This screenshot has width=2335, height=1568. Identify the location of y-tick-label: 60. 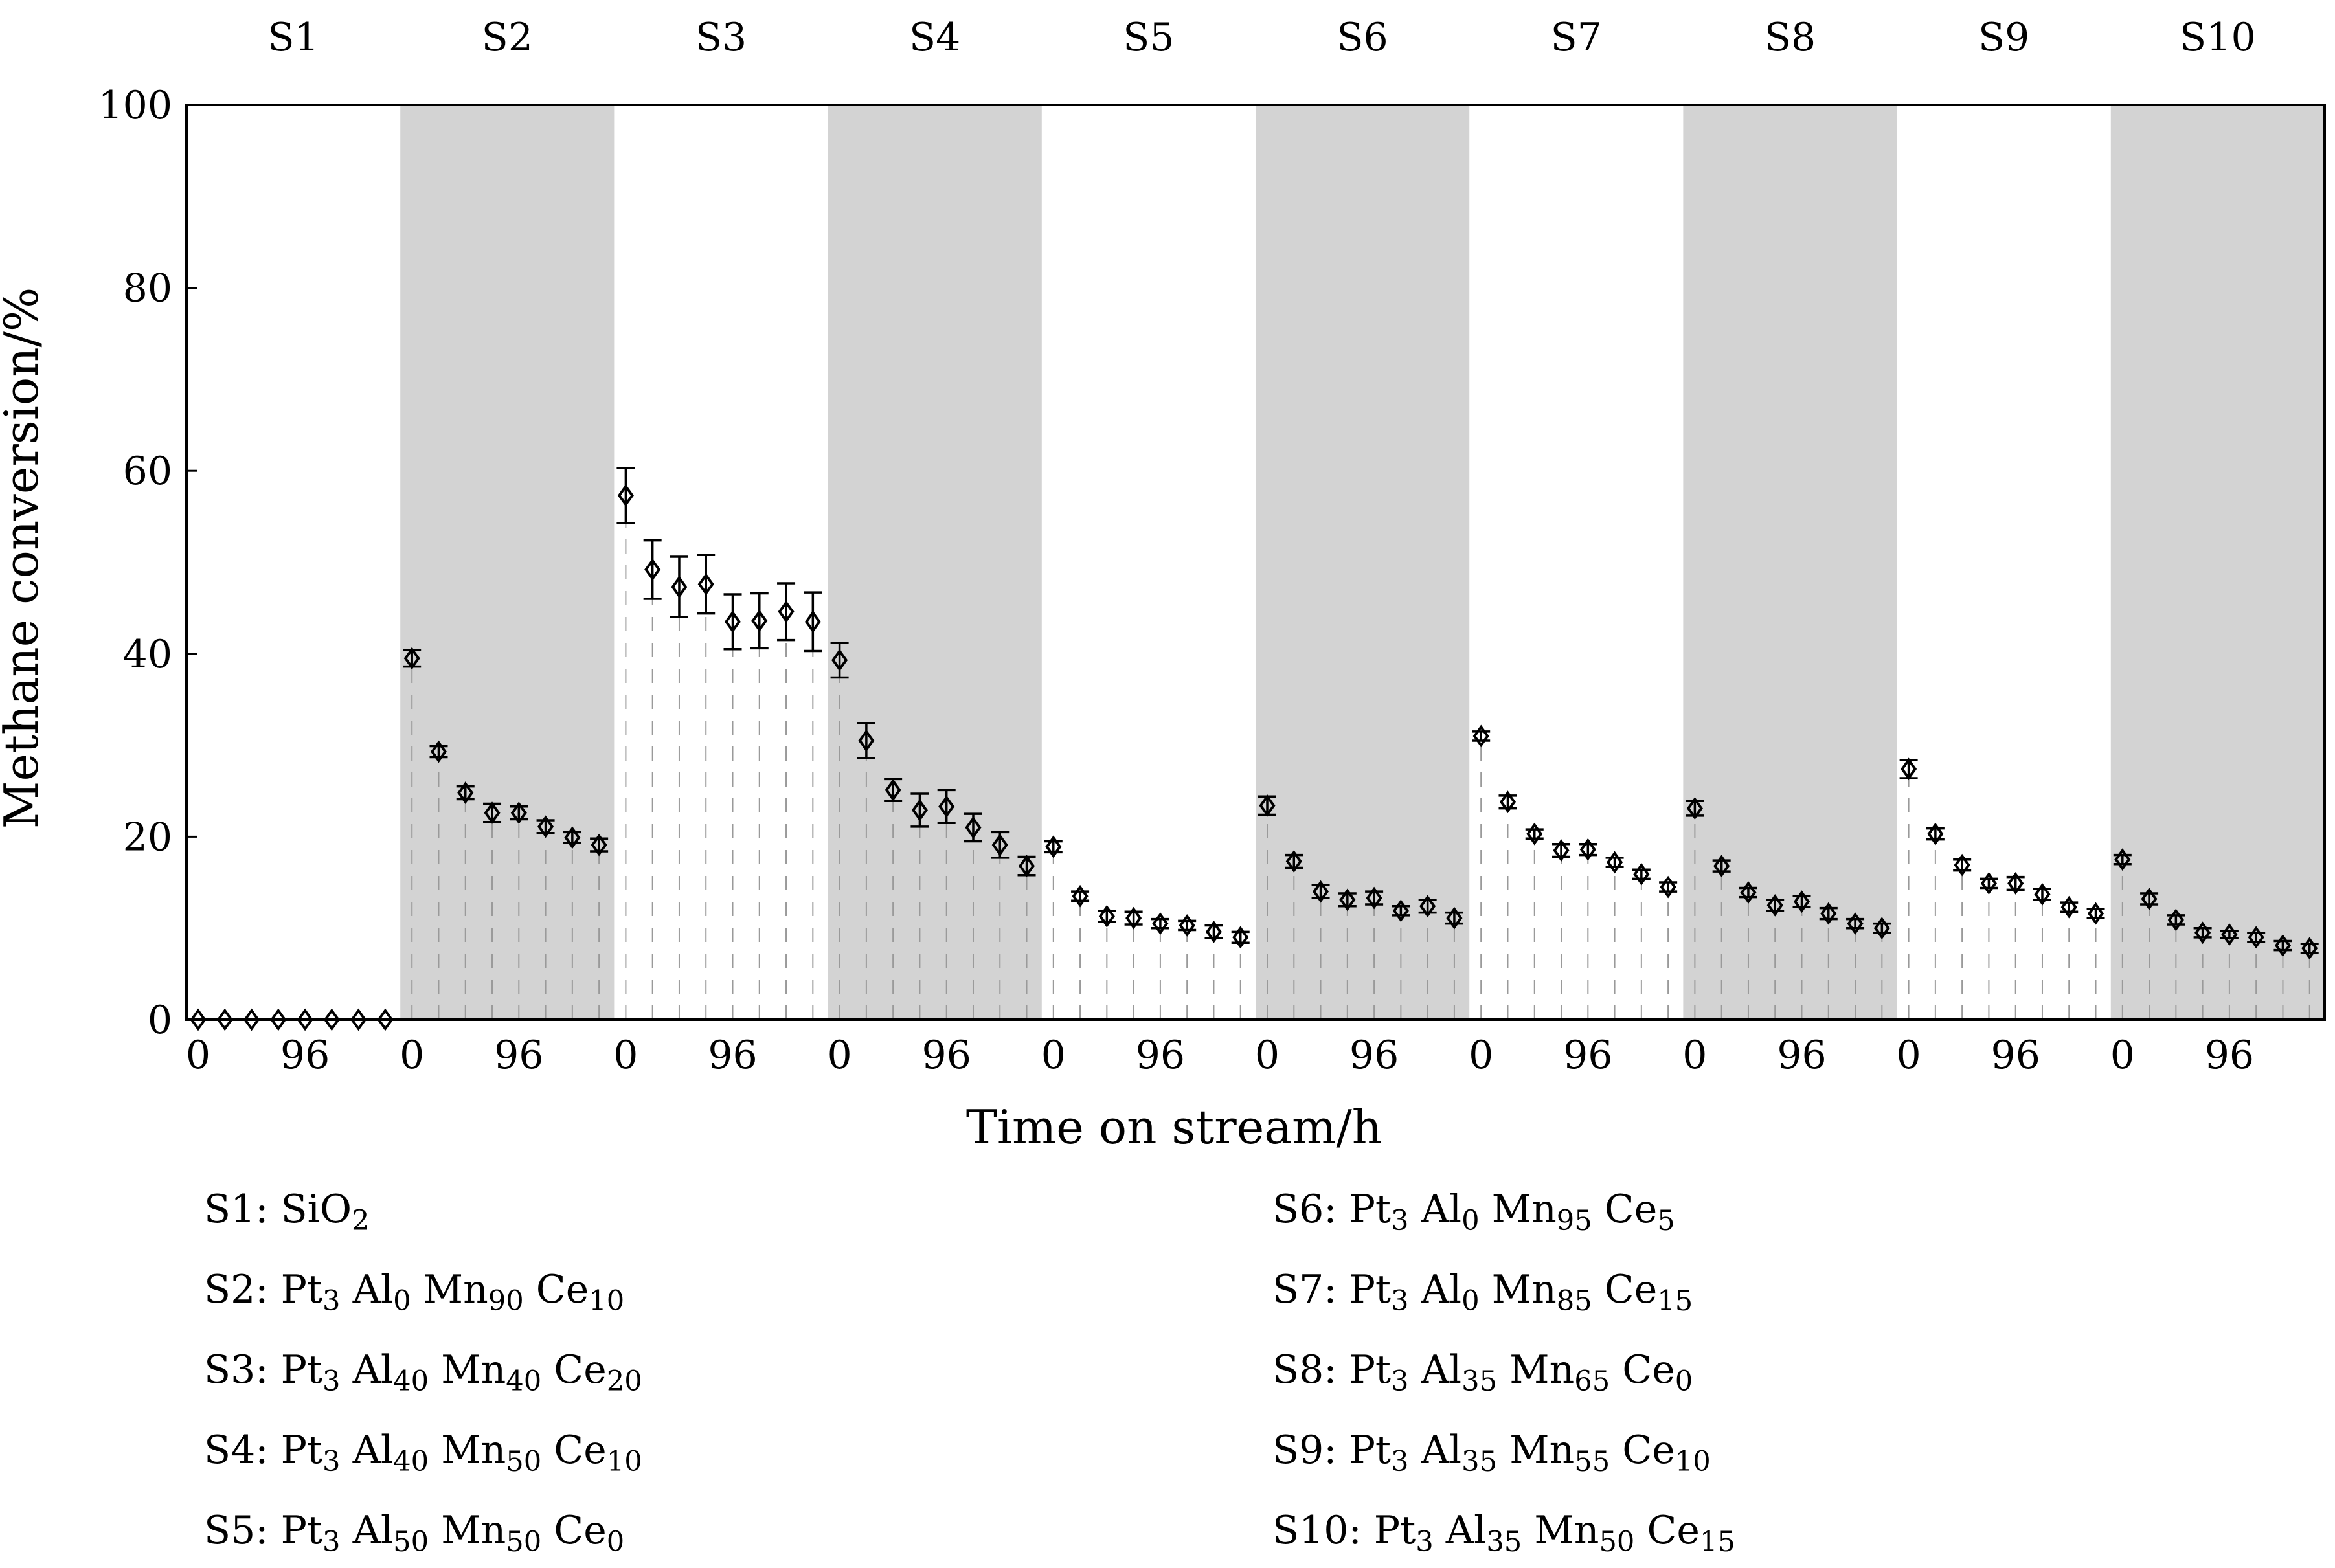
(147, 472).